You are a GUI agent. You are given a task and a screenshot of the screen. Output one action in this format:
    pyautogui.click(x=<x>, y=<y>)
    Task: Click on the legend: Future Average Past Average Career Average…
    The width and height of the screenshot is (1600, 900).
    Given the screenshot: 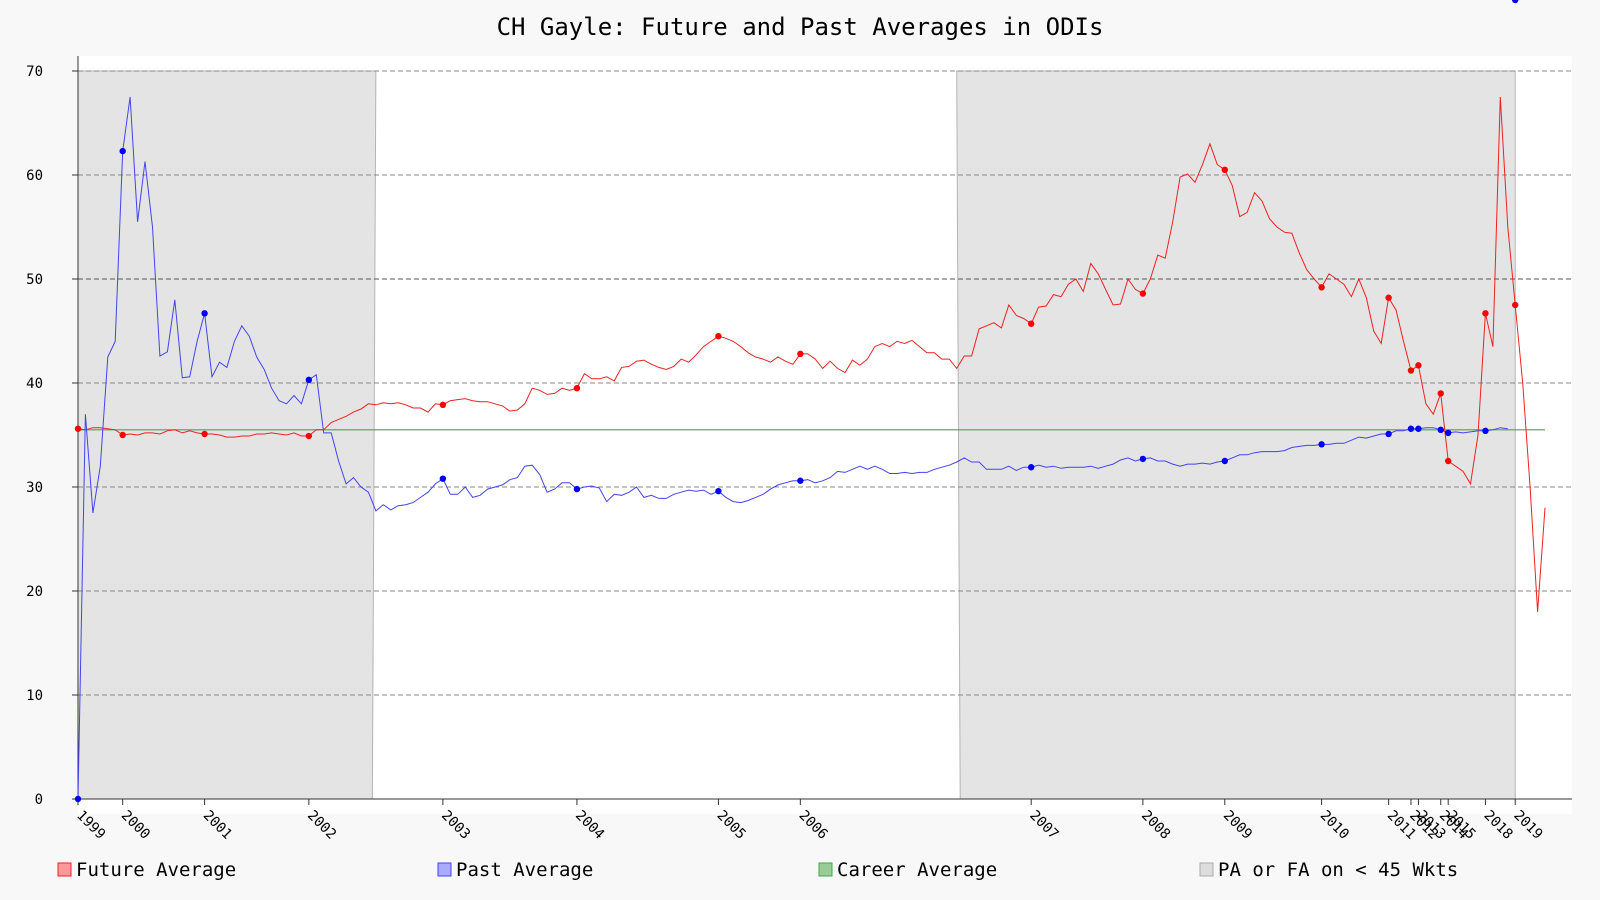 What is the action you would take?
    pyautogui.click(x=757, y=870)
    